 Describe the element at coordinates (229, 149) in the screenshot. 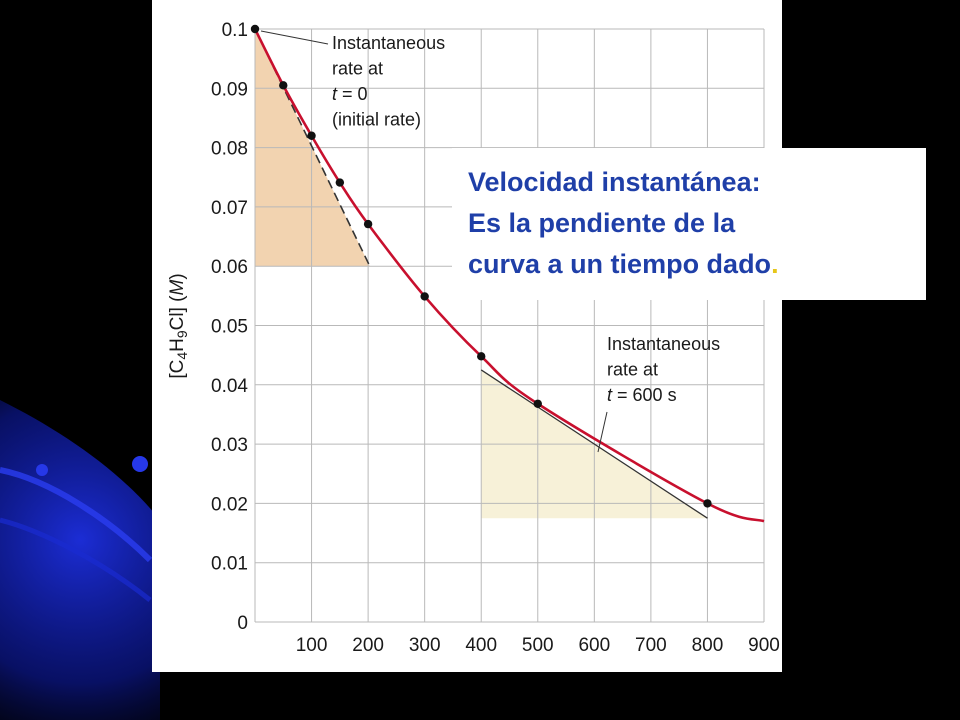

I see `y-tick-label: 0.08` at that location.